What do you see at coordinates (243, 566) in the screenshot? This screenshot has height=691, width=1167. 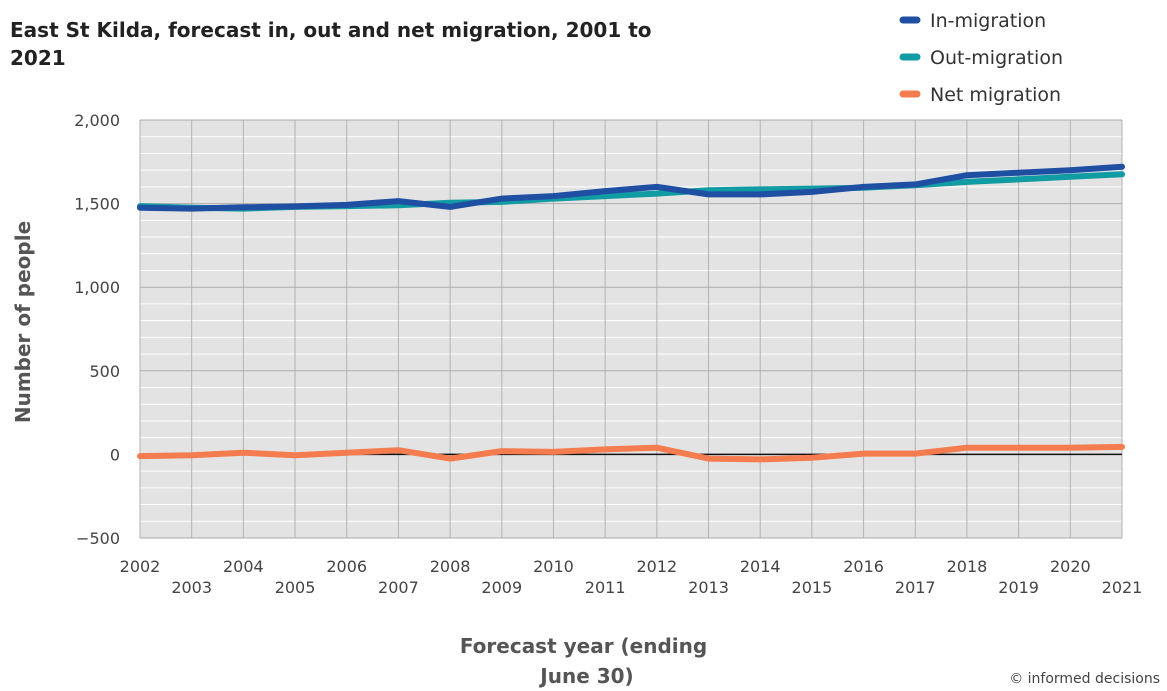 I see `x-tick-label: 2004` at bounding box center [243, 566].